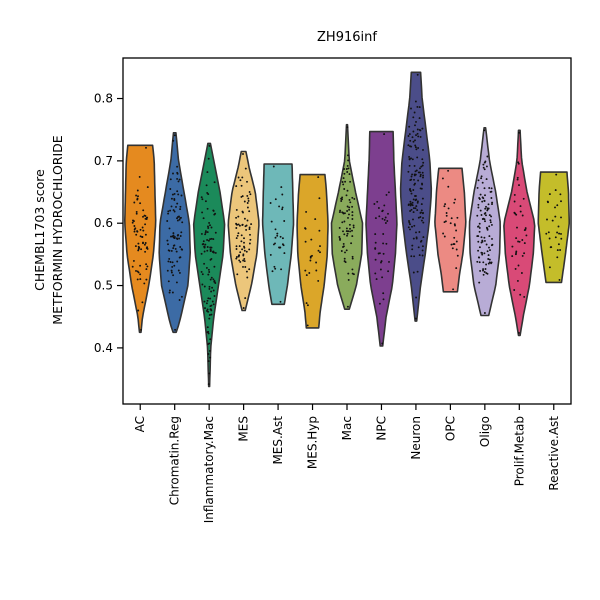 This screenshot has width=600, height=600. I want to click on violin-mes, so click(243, 231).